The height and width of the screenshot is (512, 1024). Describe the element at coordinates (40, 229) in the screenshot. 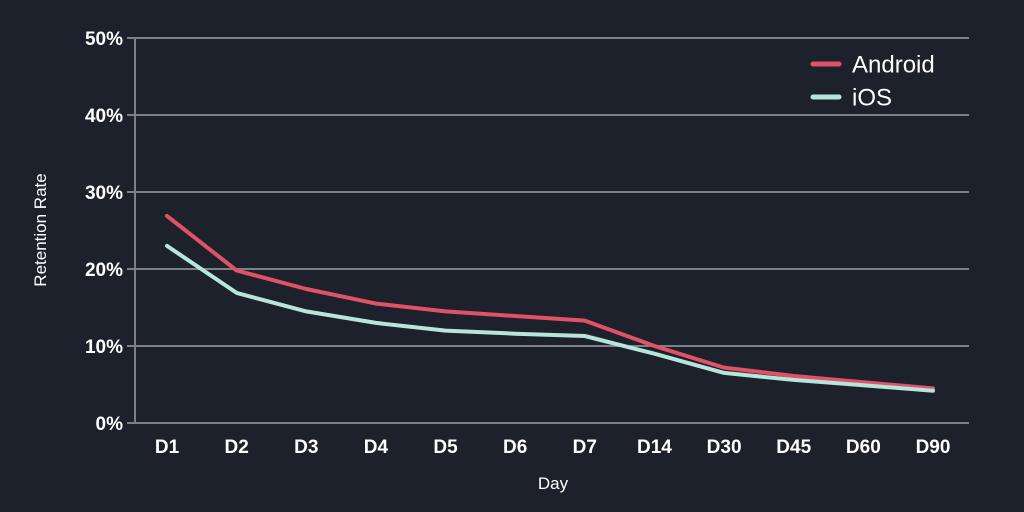

I see `y-axis-title: Retention Rate` at that location.